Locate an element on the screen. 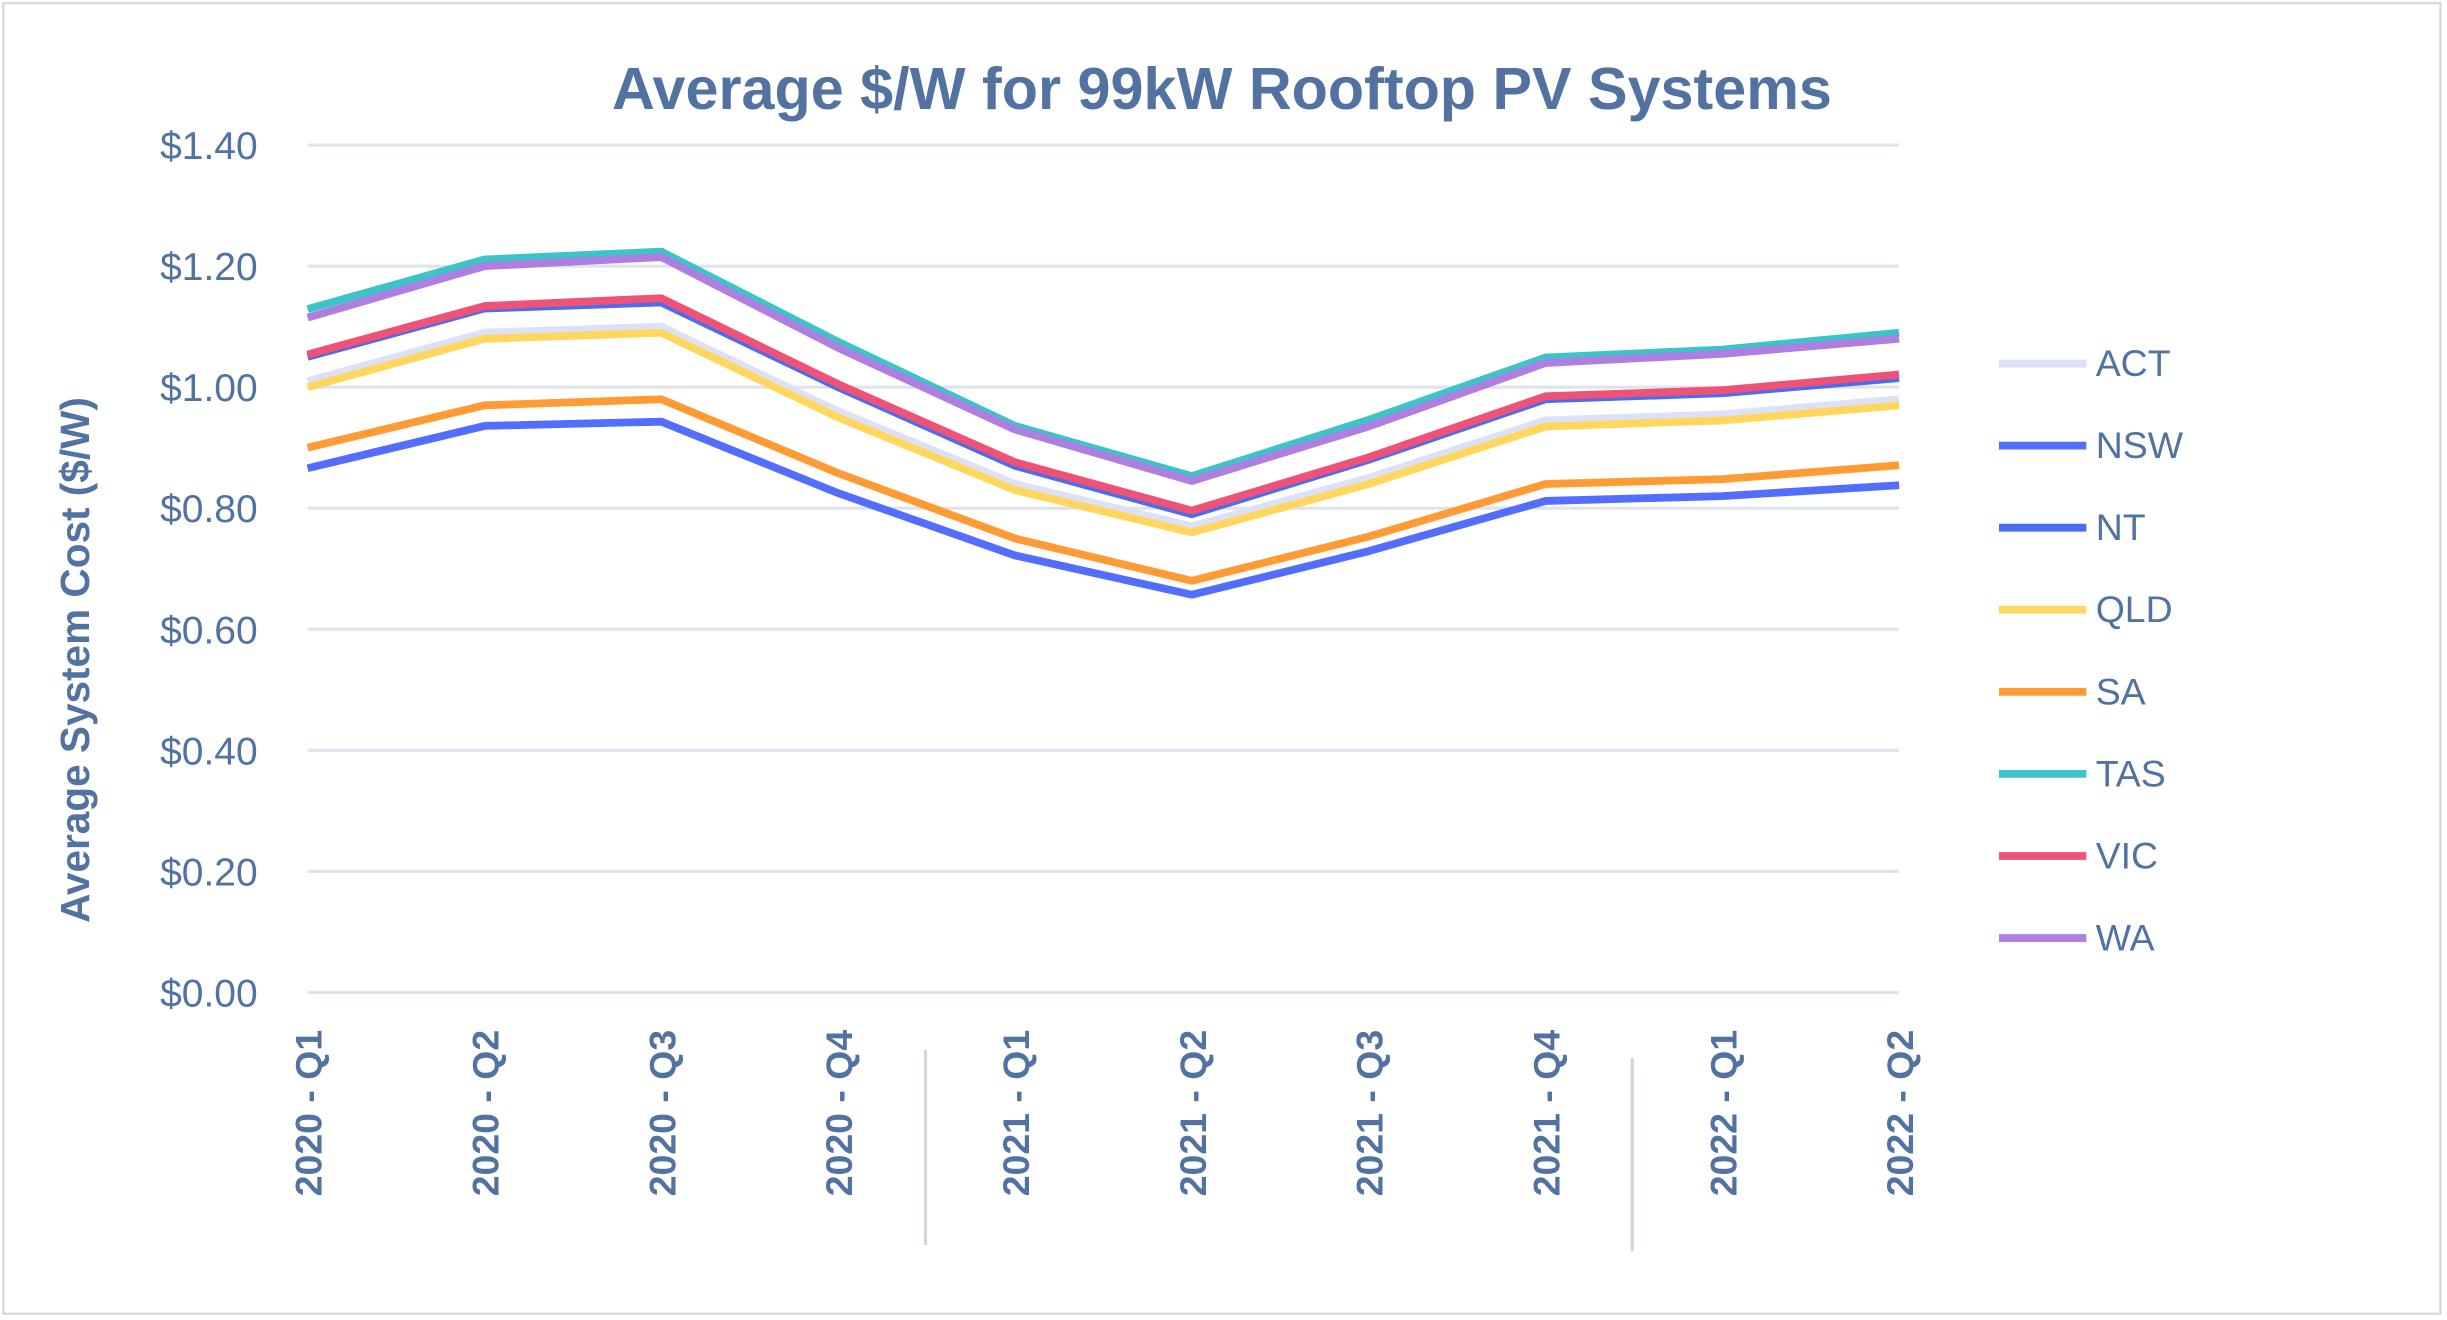 Image resolution: width=2447 pixels, height=1320 pixels. x-tick-label: 2021 - Q3 is located at coordinates (1370, 1113).